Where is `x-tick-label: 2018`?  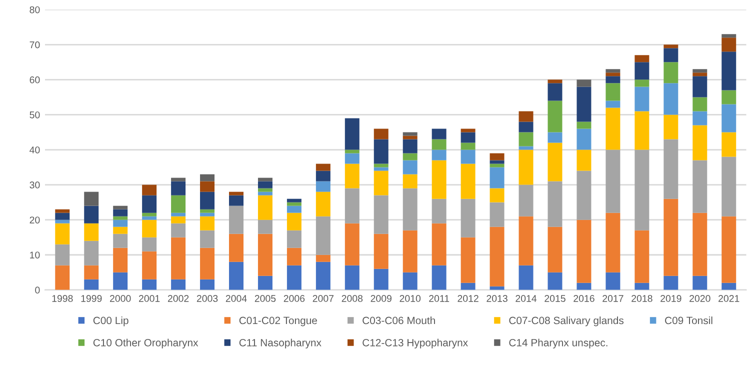 x-tick-label: 2018 is located at coordinates (642, 298).